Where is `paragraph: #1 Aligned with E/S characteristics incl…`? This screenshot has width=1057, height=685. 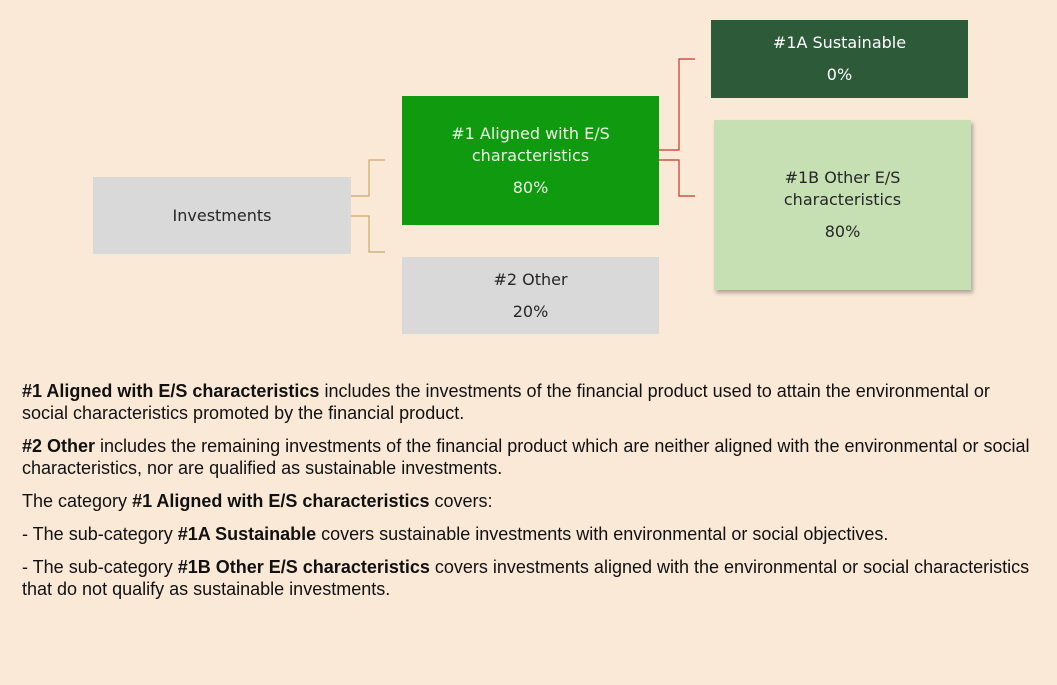
paragraph: #1 Aligned with E/S characteristics incl… is located at coordinates (529, 402).